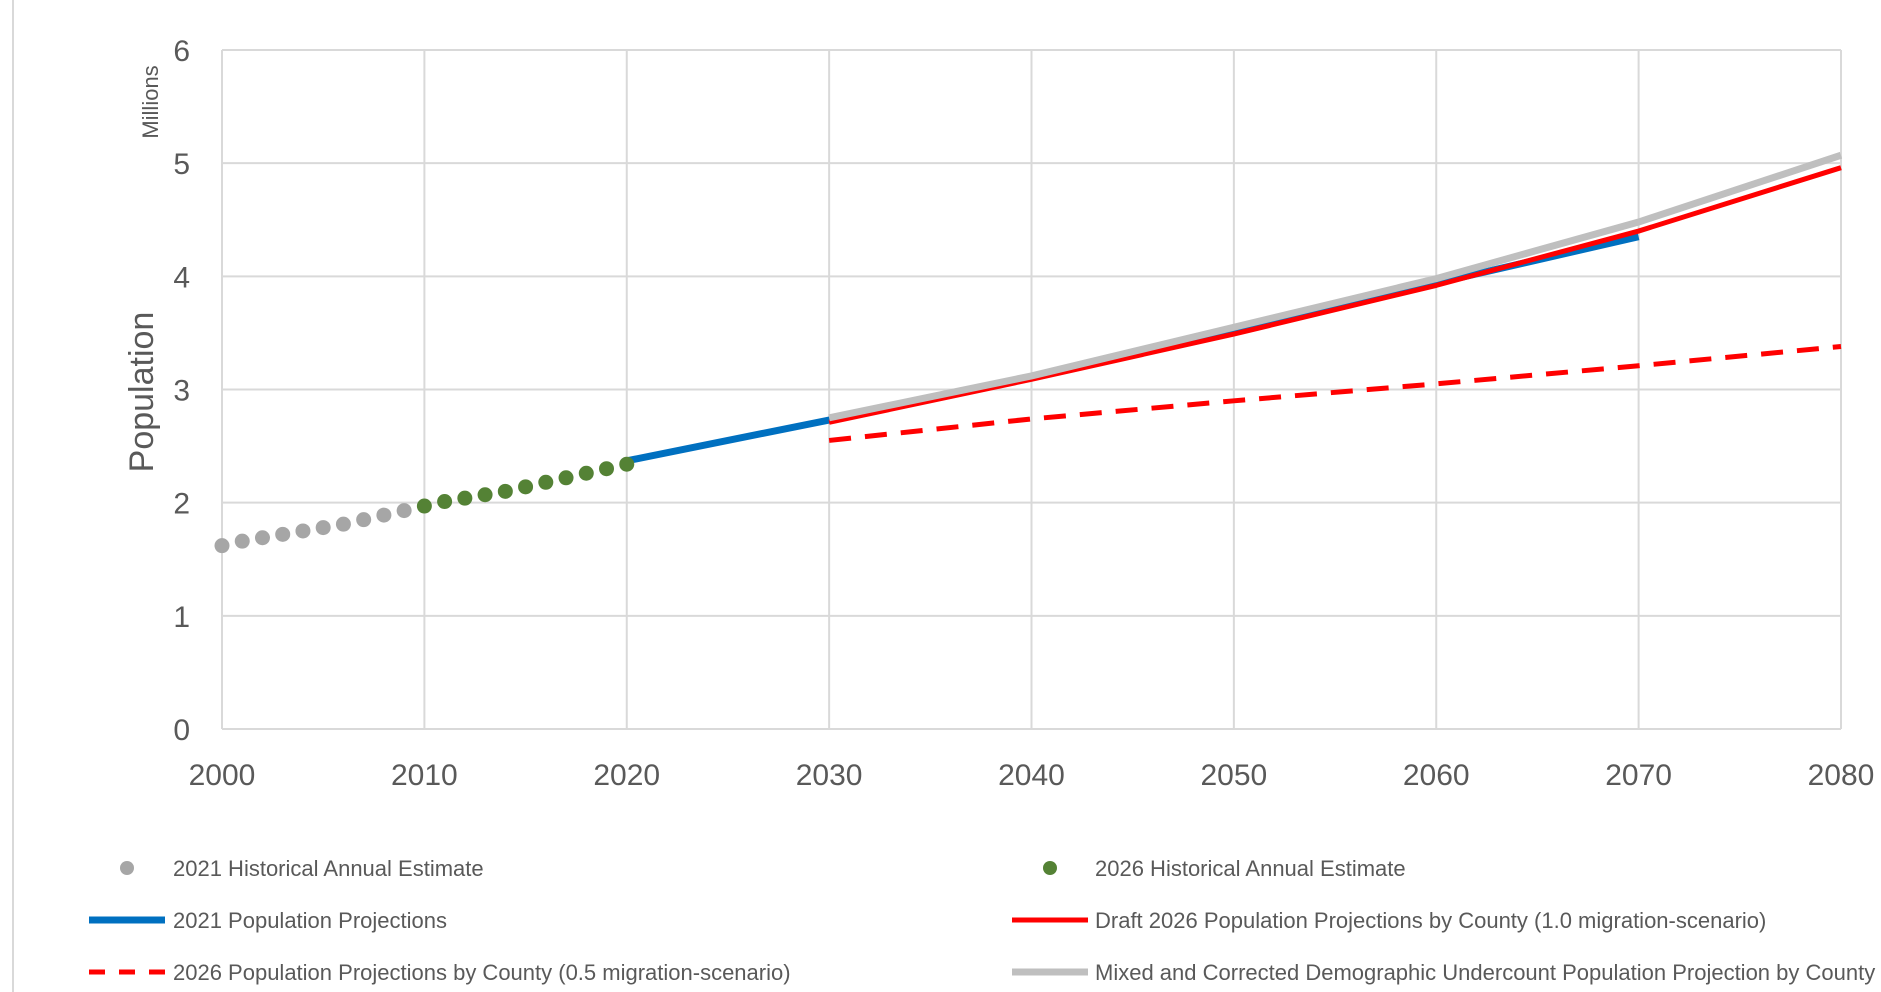 Image resolution: width=1881 pixels, height=992 pixels. Describe the element at coordinates (181, 51) in the screenshot. I see `y-tick-label: 6` at that location.